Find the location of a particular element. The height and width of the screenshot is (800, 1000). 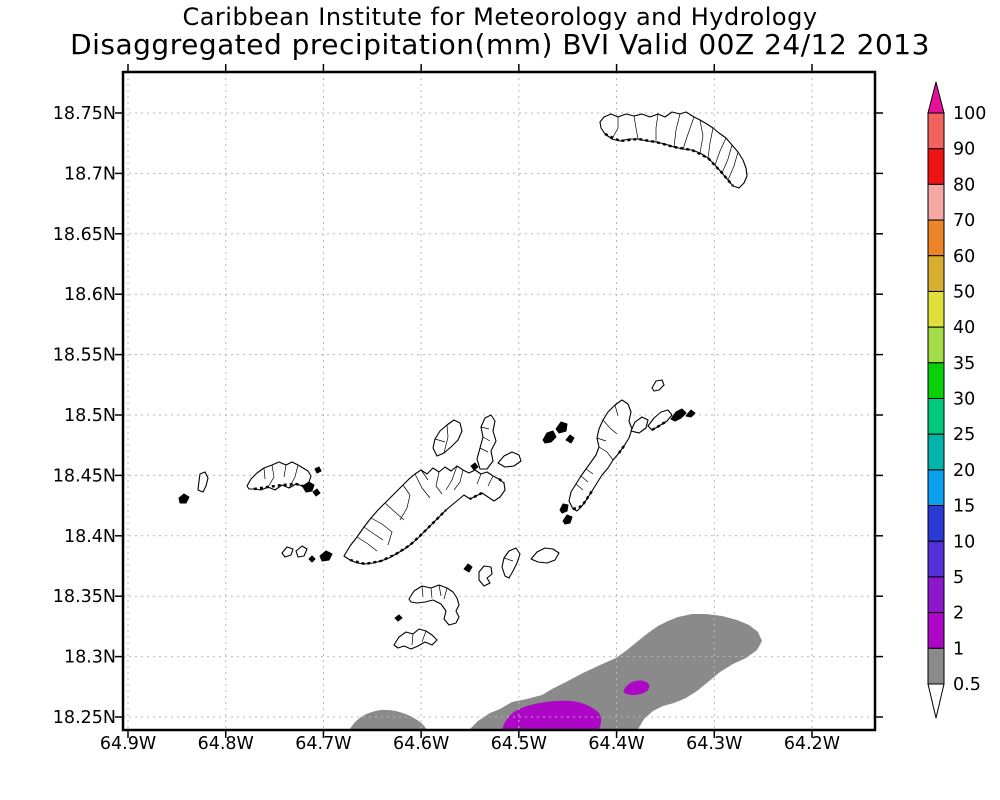

islet-great-thatch is located at coordinates (287, 552).